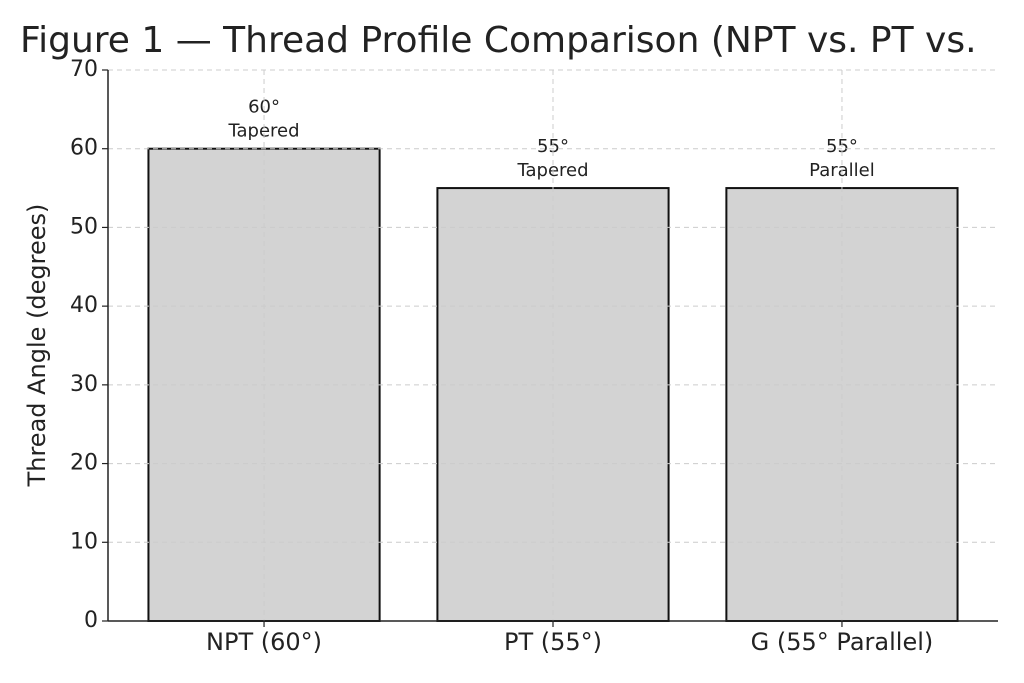 The image size is (1024, 683). Describe the element at coordinates (264, 642) in the screenshot. I see `x-tick-label: NPT (60°)` at that location.